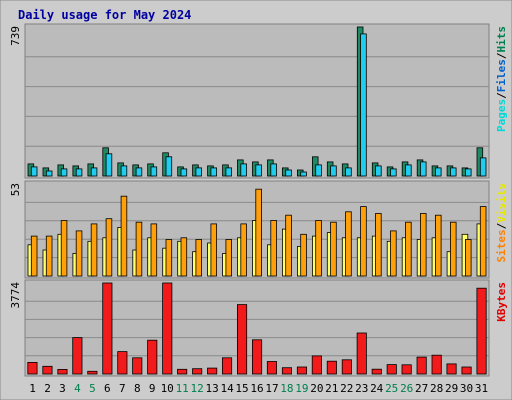 This screenshot has height=400, width=512. Describe the element at coordinates (346, 388) in the screenshot. I see `x-tick-label-day-22: 22` at that location.